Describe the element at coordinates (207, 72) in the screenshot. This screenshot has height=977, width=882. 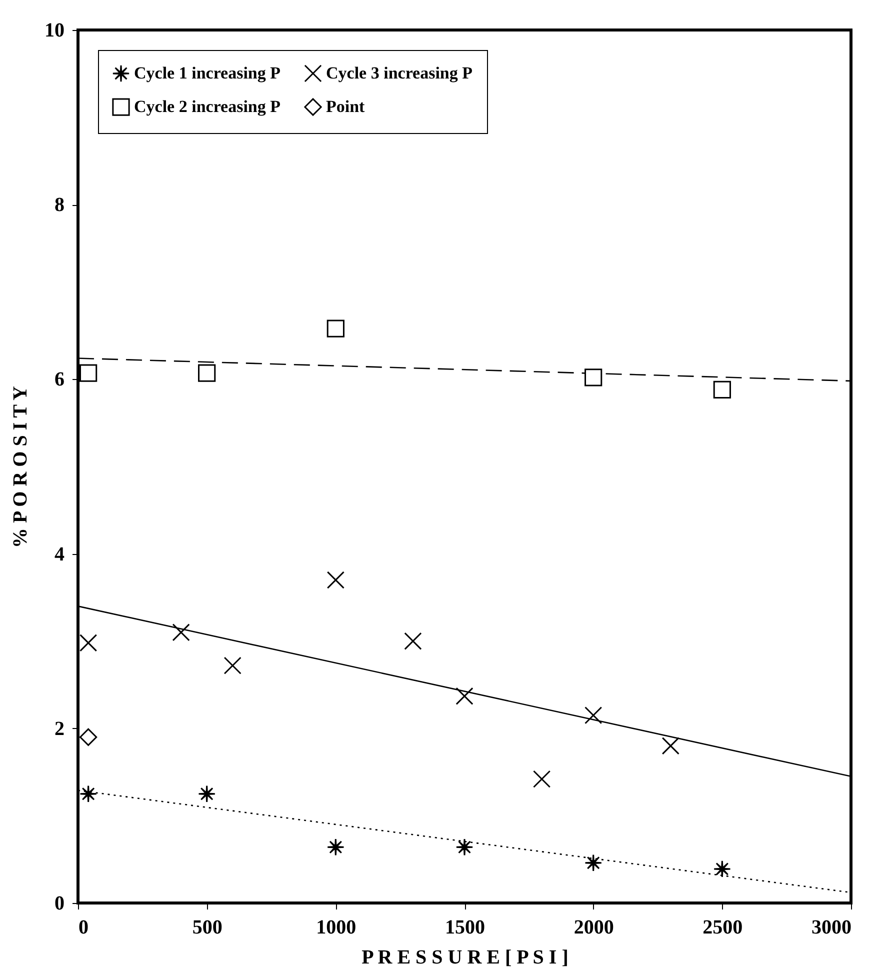
I see `legend-label: Cycle 1 increasing P` at that location.